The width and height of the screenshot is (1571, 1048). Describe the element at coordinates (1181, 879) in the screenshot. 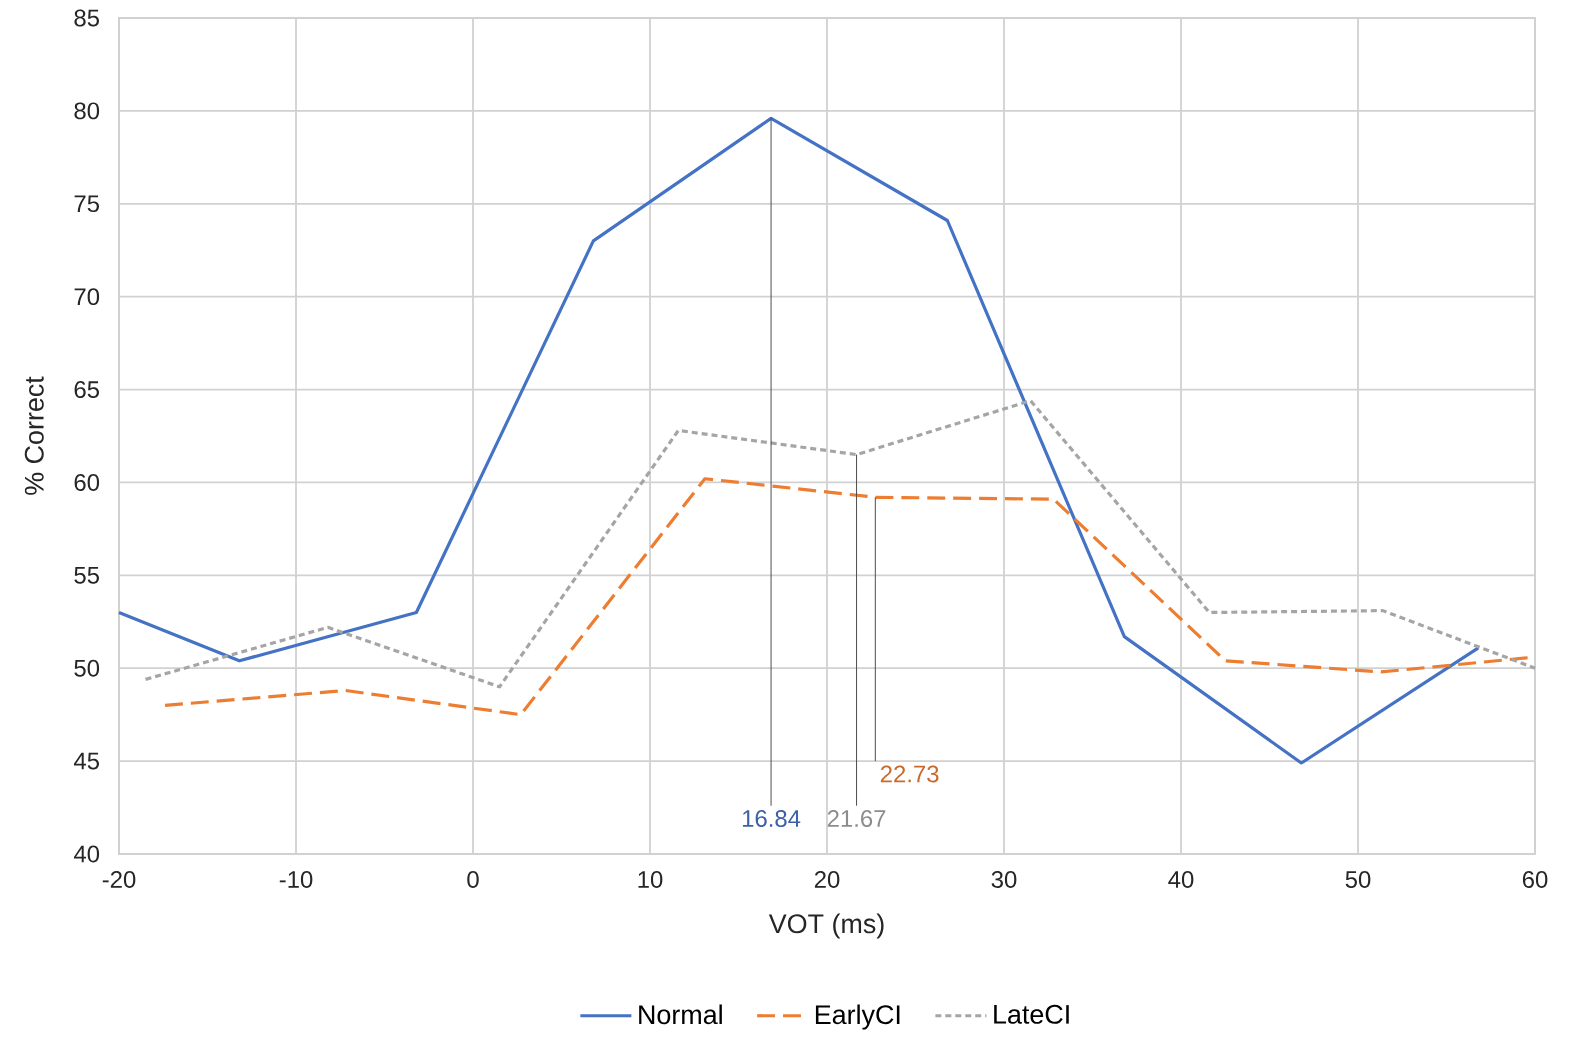

I see `x-tick-label: 40` at that location.